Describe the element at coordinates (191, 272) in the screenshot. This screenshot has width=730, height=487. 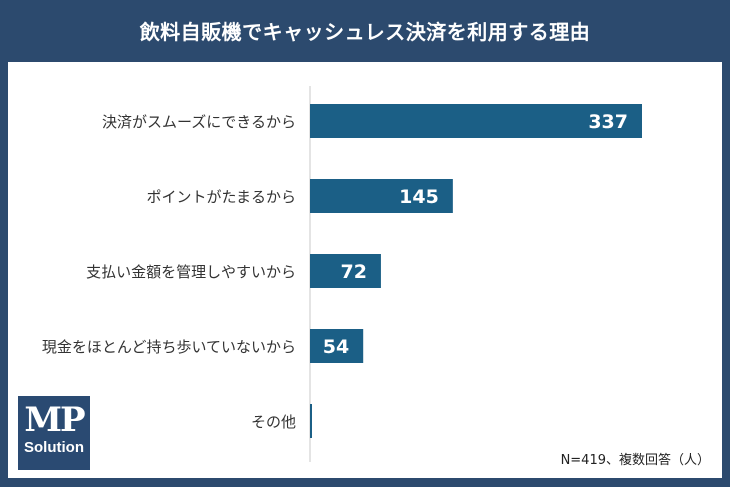
I see `category-label: 支払い金額を管理しやすいから` at that location.